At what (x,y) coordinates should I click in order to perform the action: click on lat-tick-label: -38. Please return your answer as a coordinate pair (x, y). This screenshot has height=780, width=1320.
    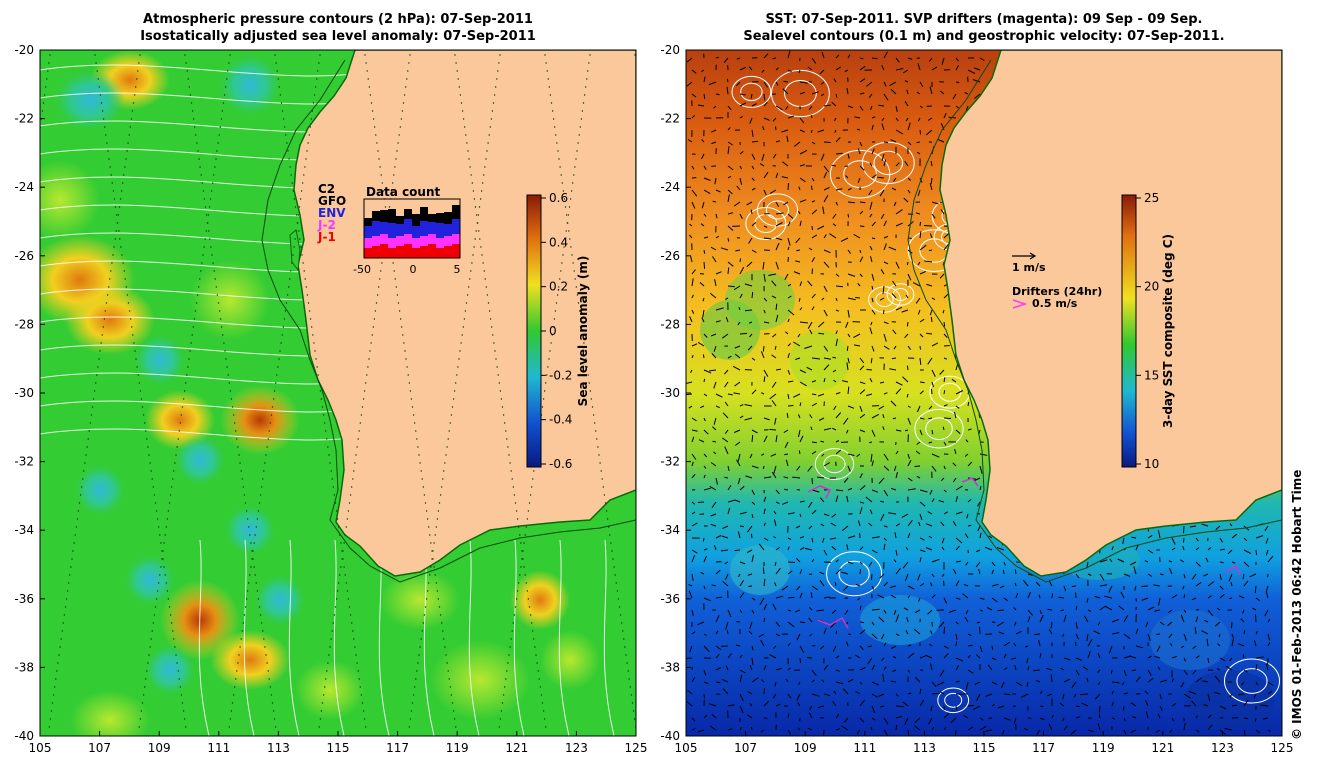
    Looking at the image, I should click on (24, 667).